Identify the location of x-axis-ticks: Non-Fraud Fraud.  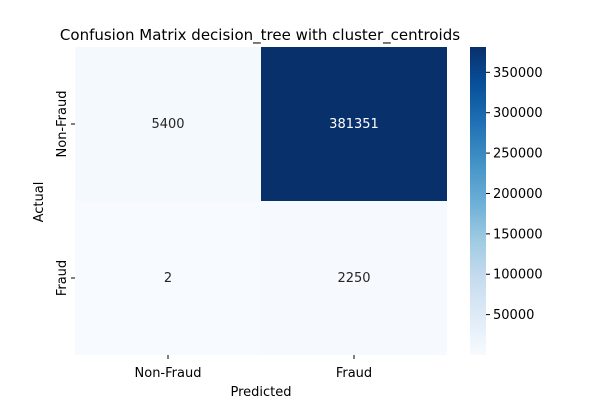
(253, 368).